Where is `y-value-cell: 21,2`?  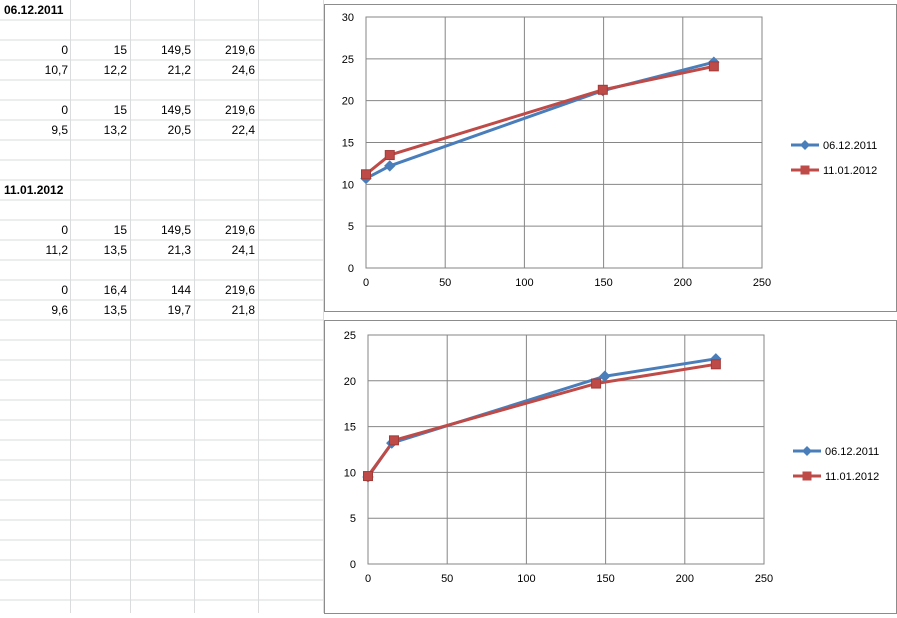
y-value-cell: 21,2 is located at coordinates (179, 70).